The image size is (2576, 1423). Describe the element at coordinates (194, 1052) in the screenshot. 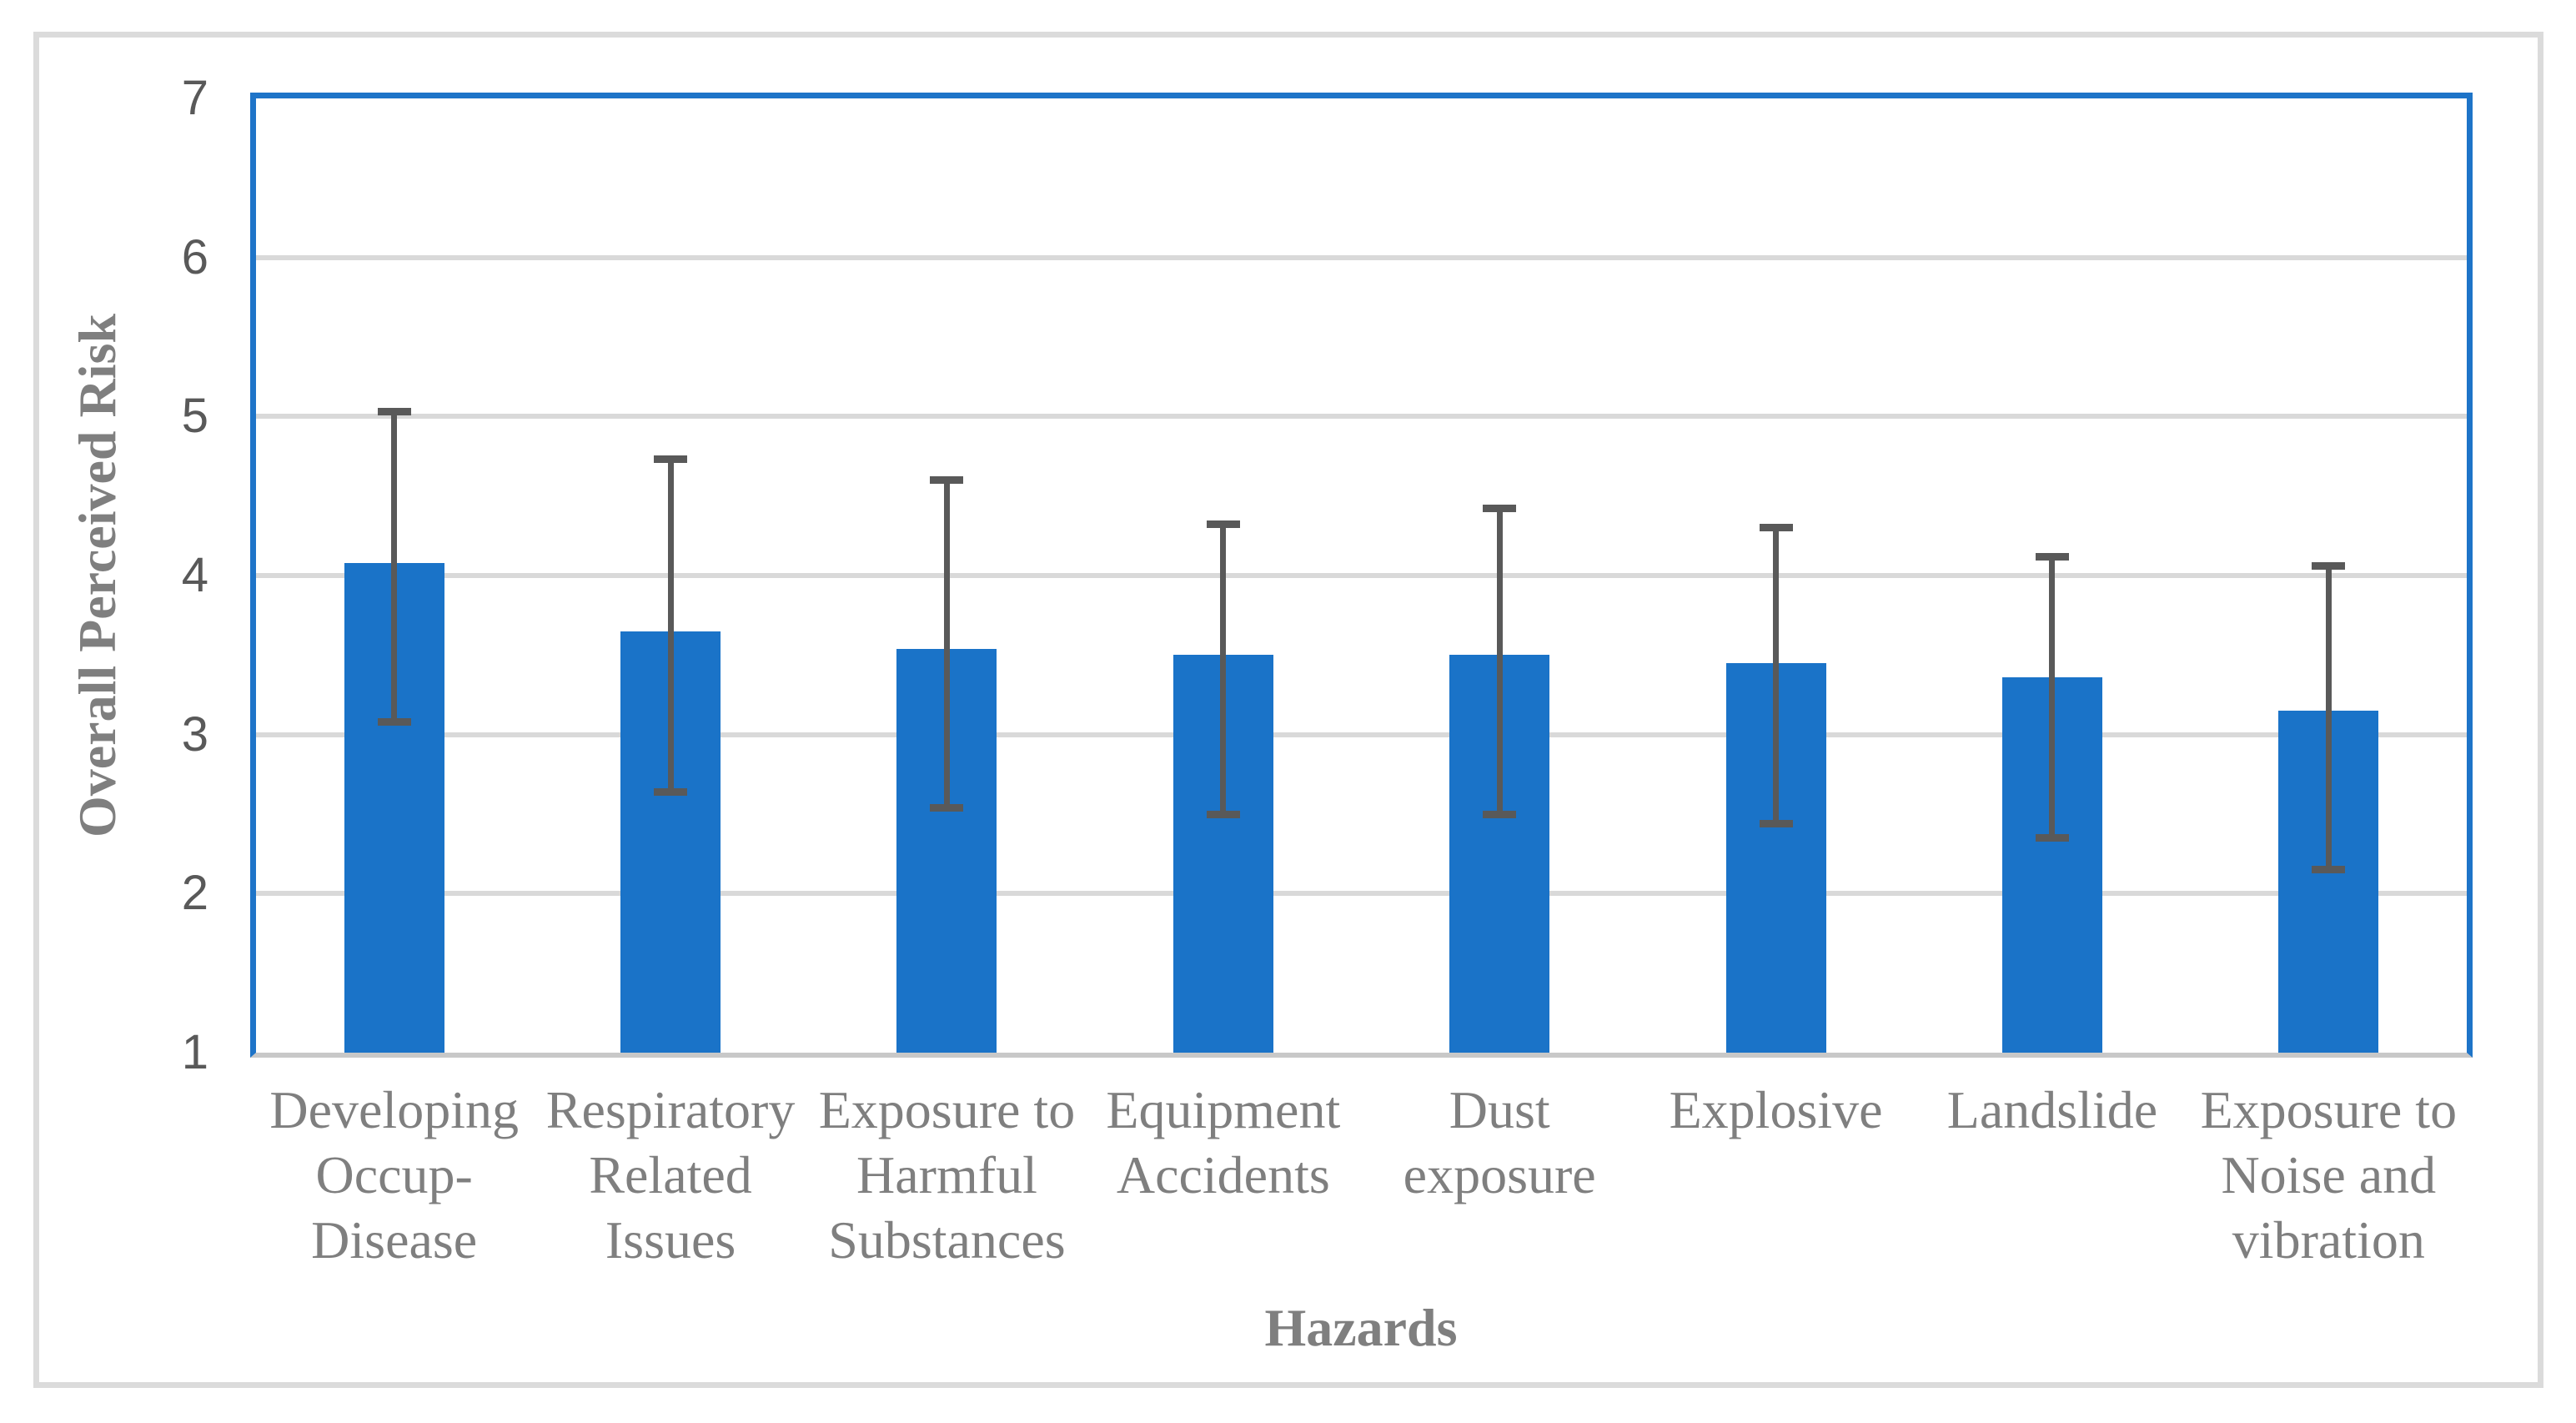

I see `y-tick-label: 1` at that location.